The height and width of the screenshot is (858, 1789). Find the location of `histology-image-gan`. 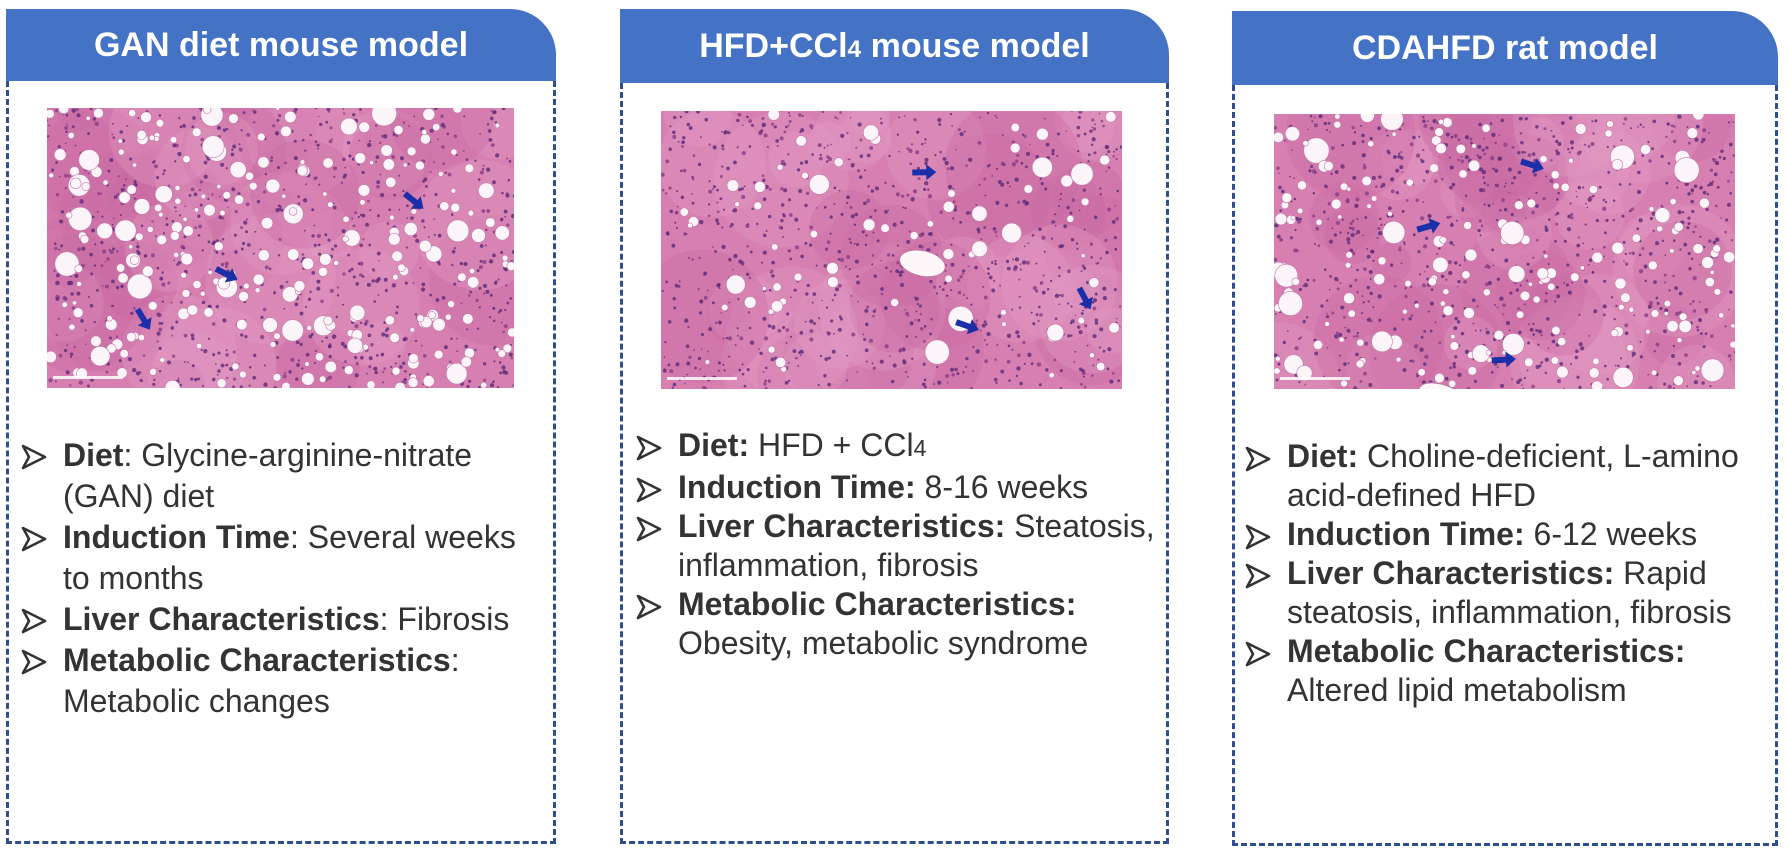

histology-image-gan is located at coordinates (280, 248).